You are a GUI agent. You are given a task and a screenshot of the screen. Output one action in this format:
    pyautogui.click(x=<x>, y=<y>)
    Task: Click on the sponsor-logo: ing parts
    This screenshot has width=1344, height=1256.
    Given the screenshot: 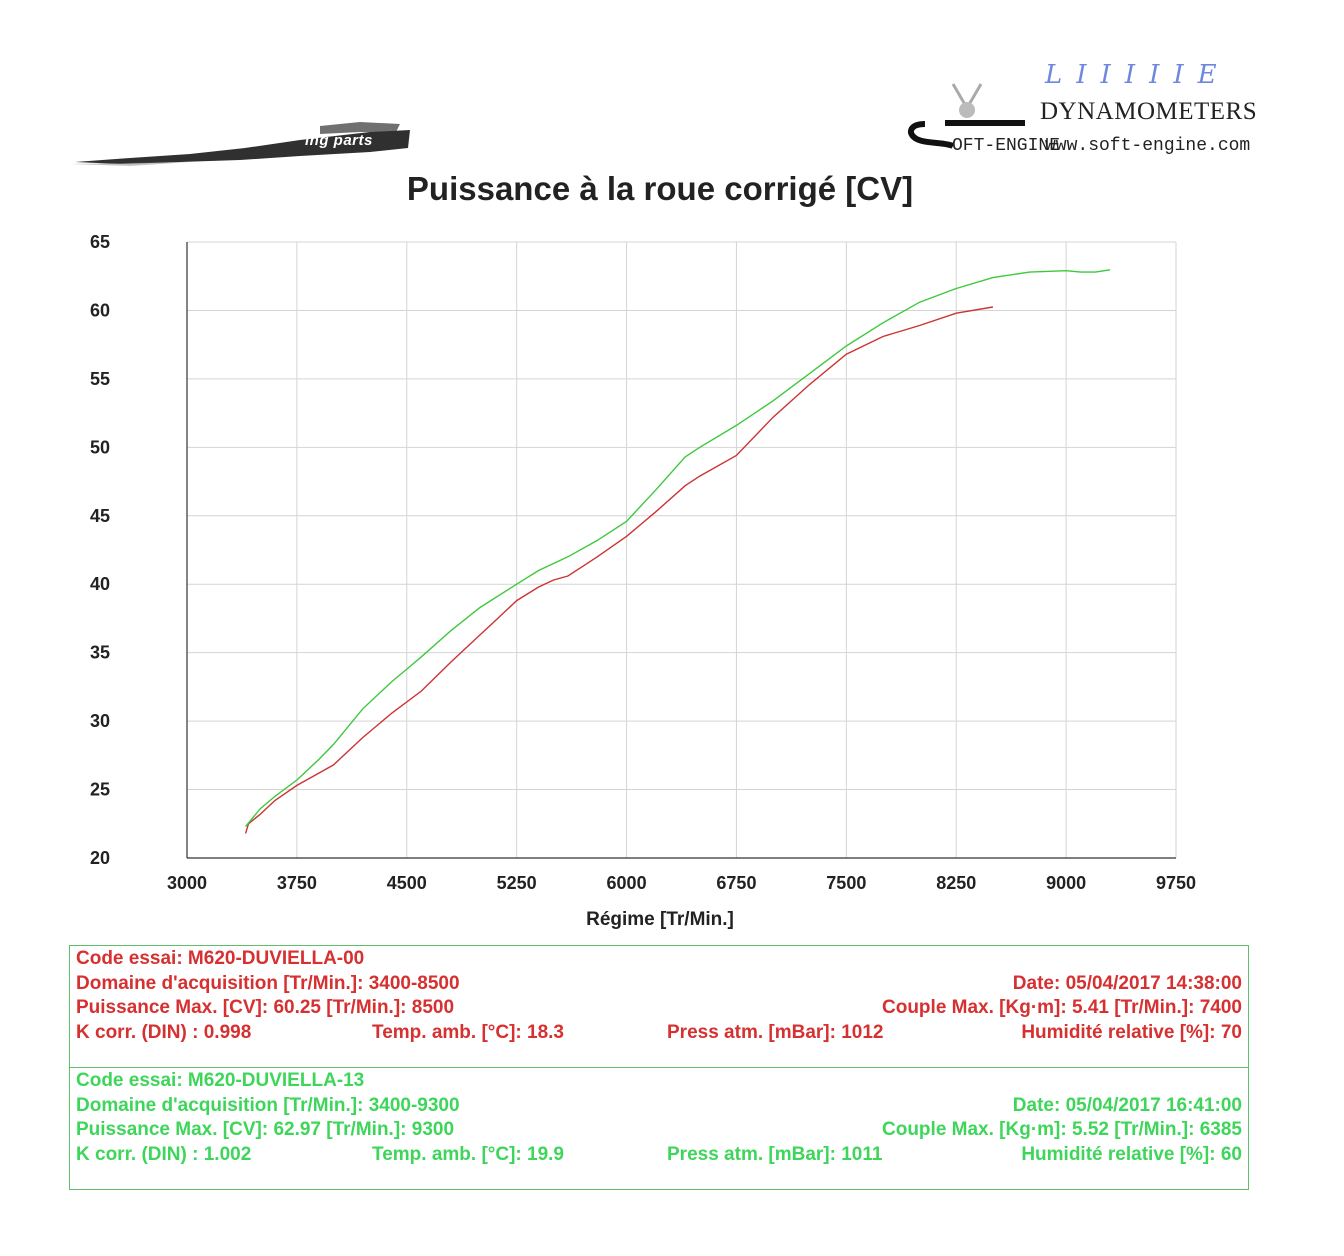 What is the action you would take?
    pyautogui.click(x=245, y=144)
    